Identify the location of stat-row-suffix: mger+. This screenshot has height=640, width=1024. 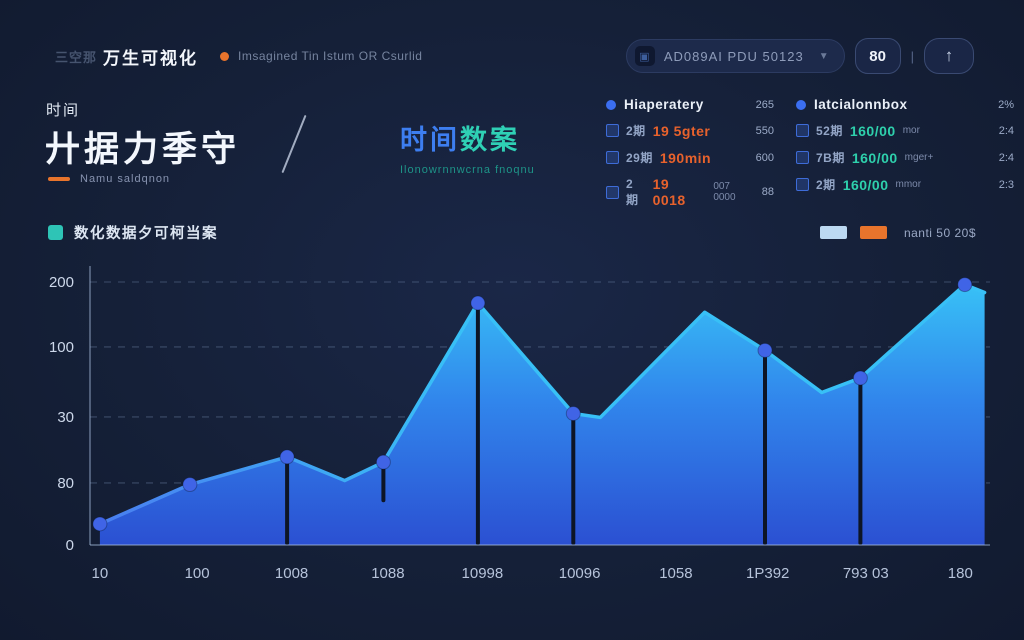
(919, 157).